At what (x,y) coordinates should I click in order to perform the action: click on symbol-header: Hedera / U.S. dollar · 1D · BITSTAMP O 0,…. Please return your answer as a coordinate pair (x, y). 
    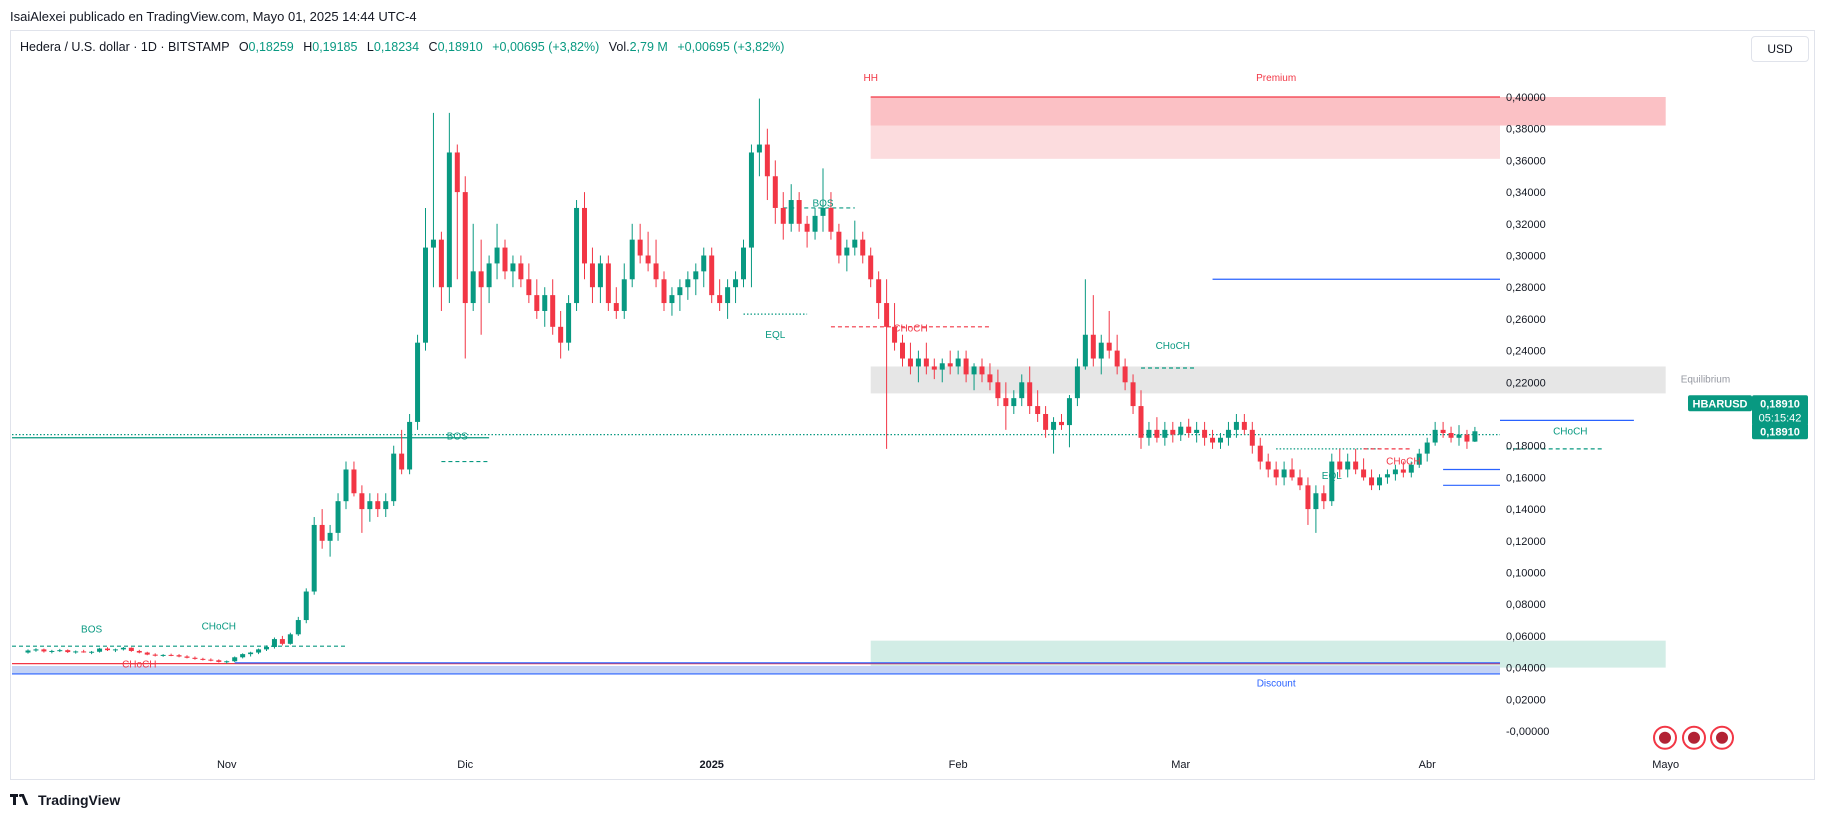
    Looking at the image, I should click on (402, 47).